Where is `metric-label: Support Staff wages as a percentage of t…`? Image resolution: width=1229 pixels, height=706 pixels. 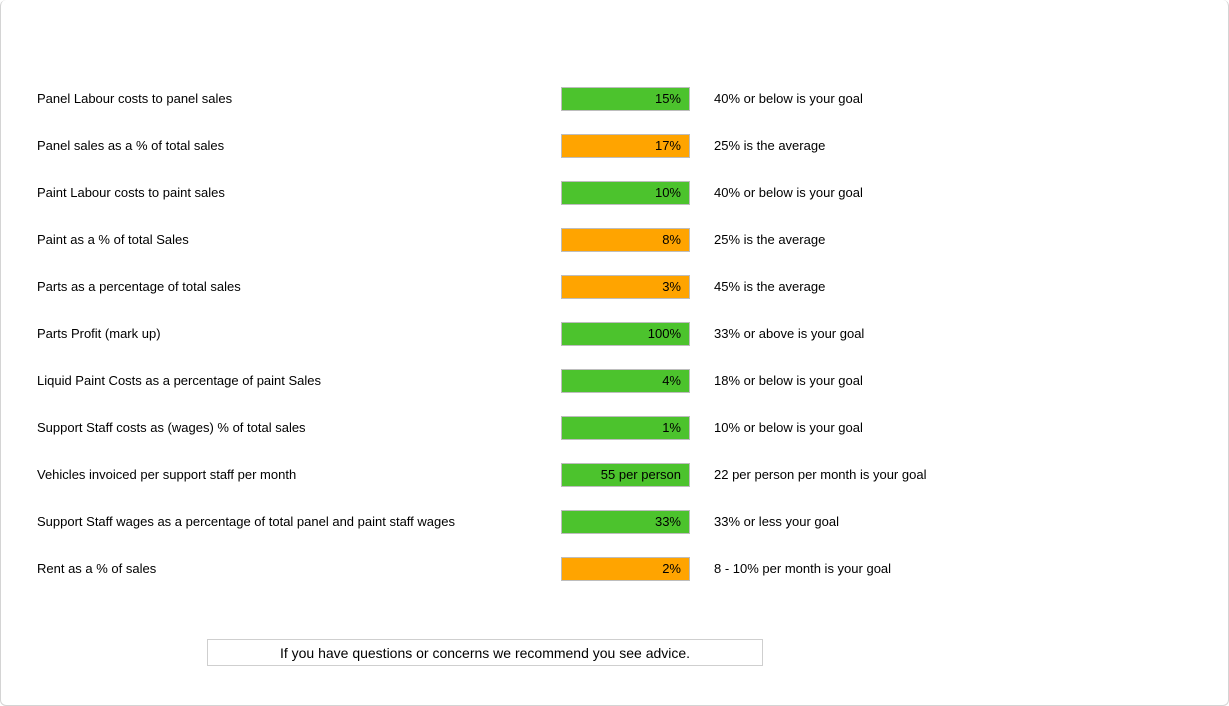
metric-label: Support Staff wages as a percentage of t… is located at coordinates (246, 521).